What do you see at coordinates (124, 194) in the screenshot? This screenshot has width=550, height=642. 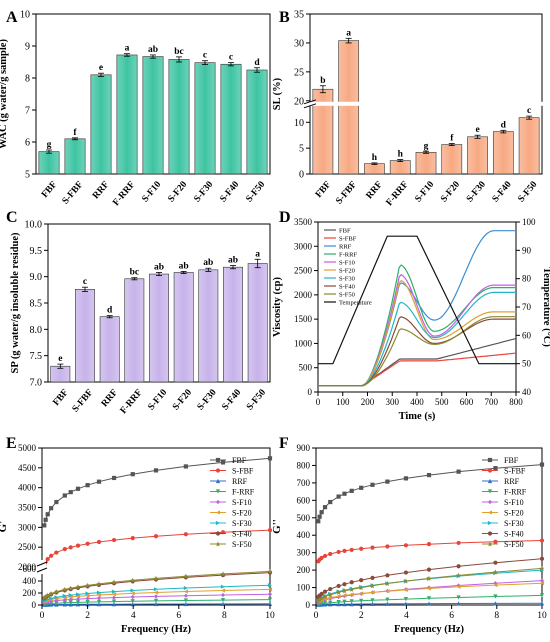 I see `x-tick-label: F-RRF` at bounding box center [124, 194].